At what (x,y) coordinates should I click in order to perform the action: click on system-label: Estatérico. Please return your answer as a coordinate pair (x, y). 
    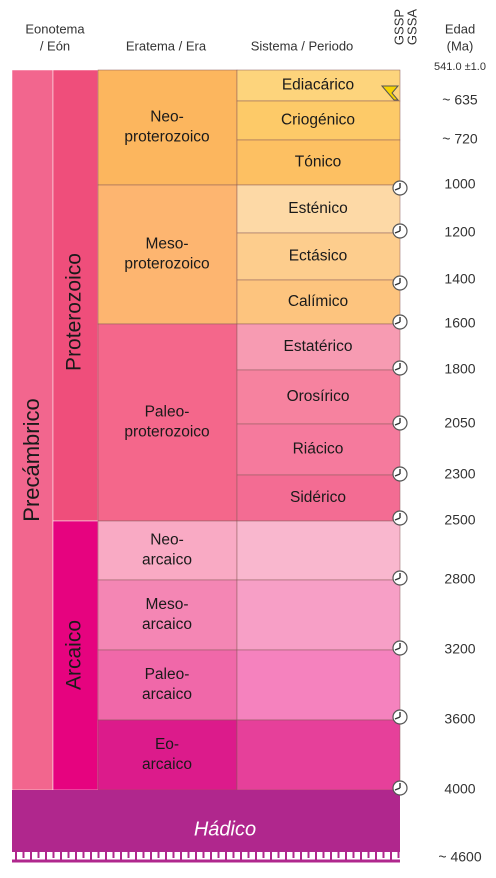
    Looking at the image, I should click on (318, 346).